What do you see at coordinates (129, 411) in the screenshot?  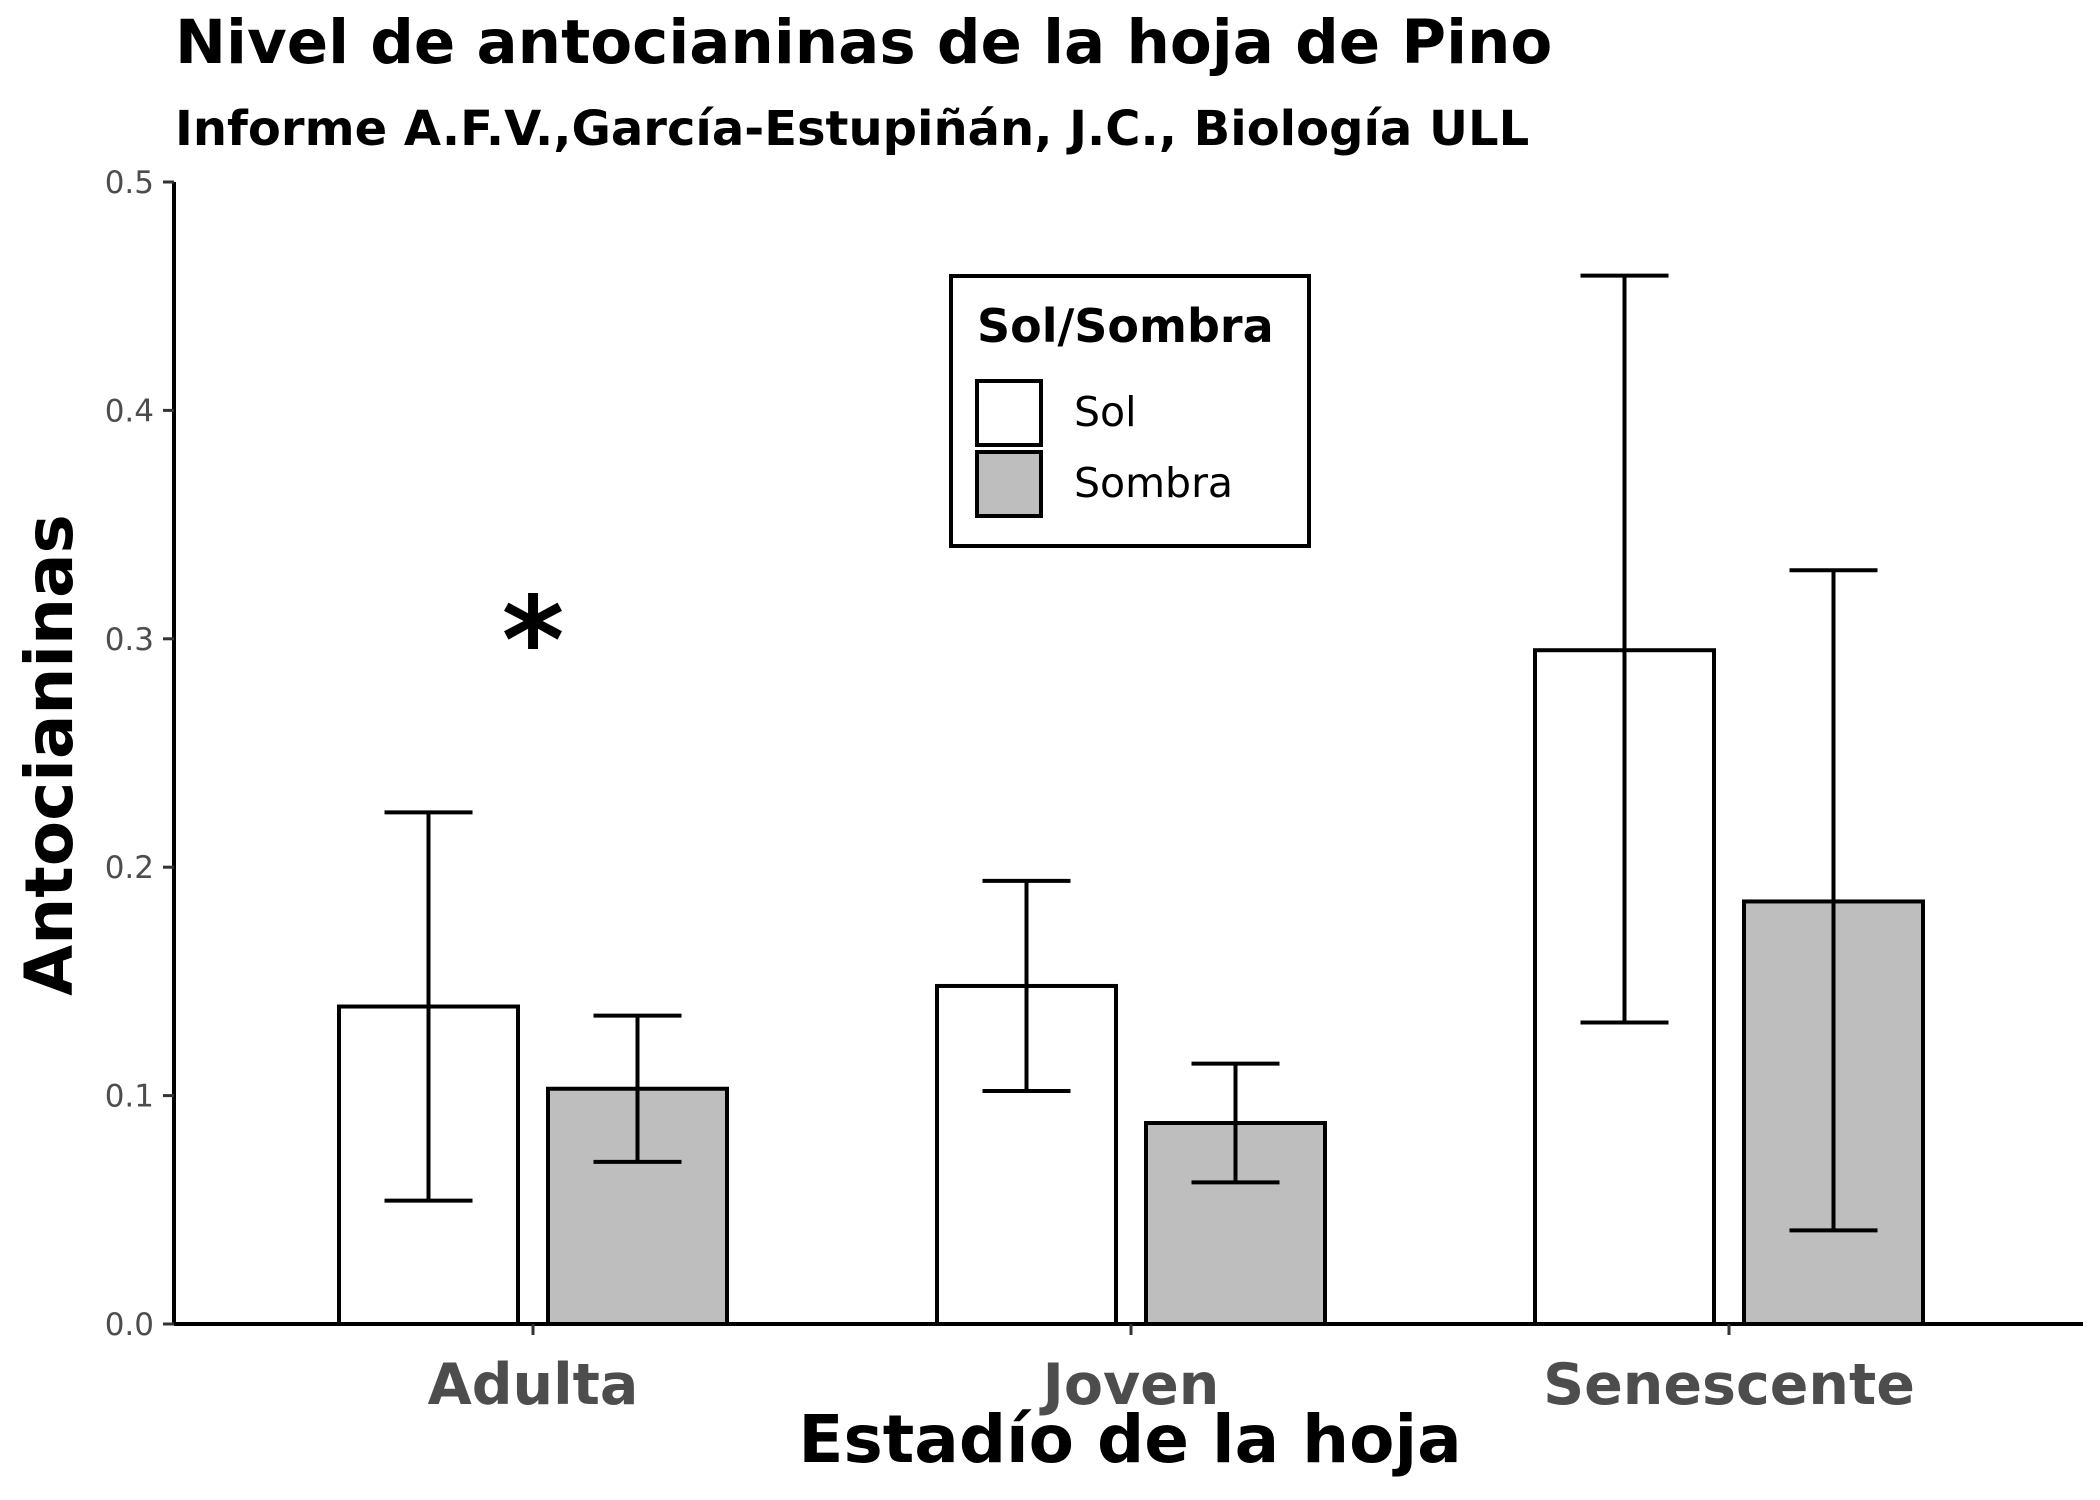 I see `y-tick-label: 0.4` at bounding box center [129, 411].